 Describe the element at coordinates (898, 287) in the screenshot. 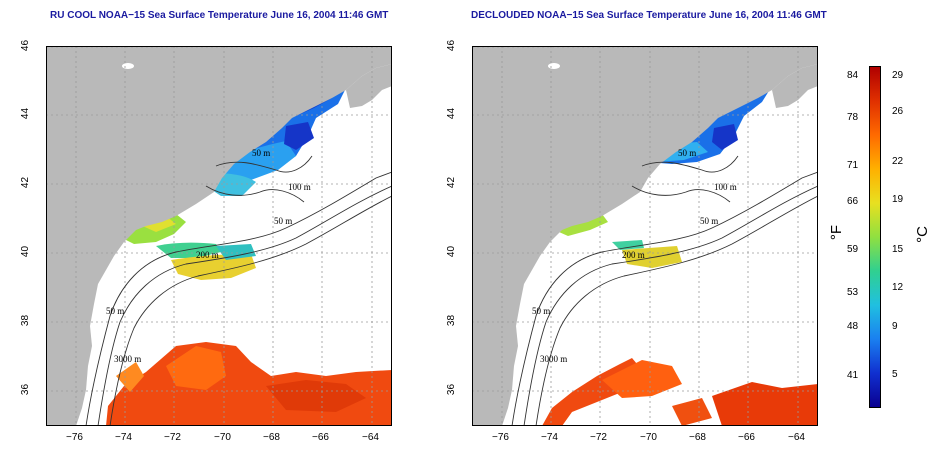

I see `celsius-tick-label: 12` at that location.